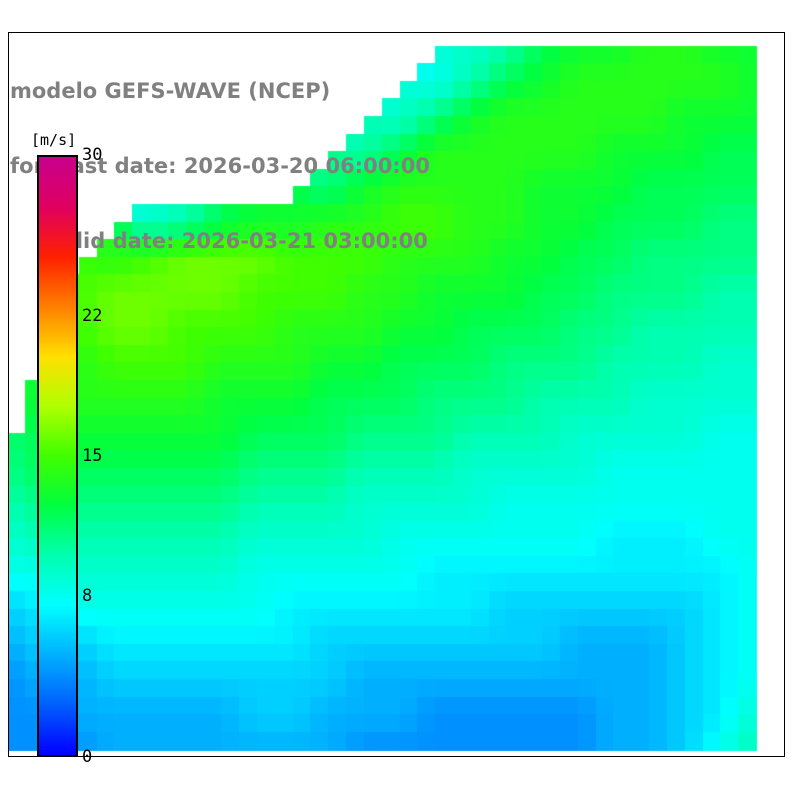 This screenshot has width=800, height=800. I want to click on forecast-date: forecast date: 2026-03-20 06:00:00, so click(220, 166).